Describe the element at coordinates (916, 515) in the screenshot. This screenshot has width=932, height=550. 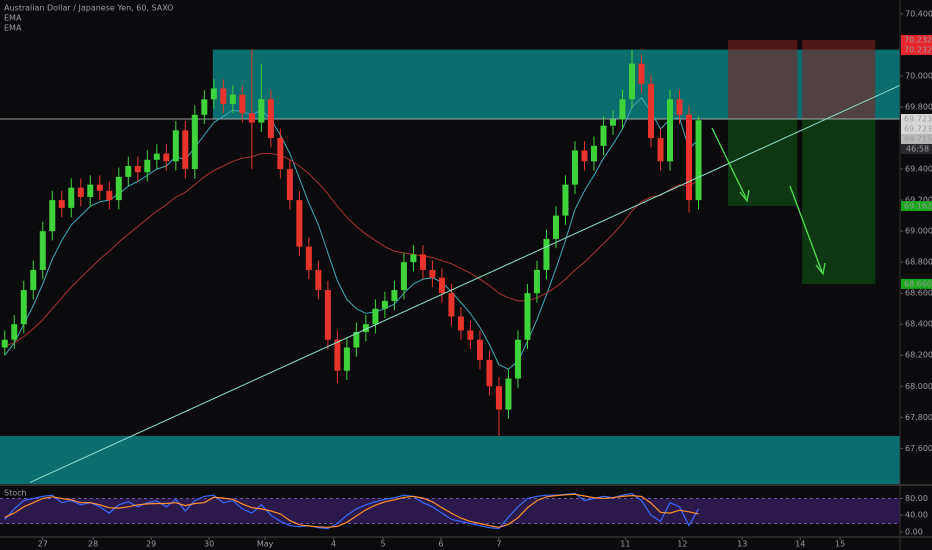
I see `indicator-tick-label: 40.00` at that location.